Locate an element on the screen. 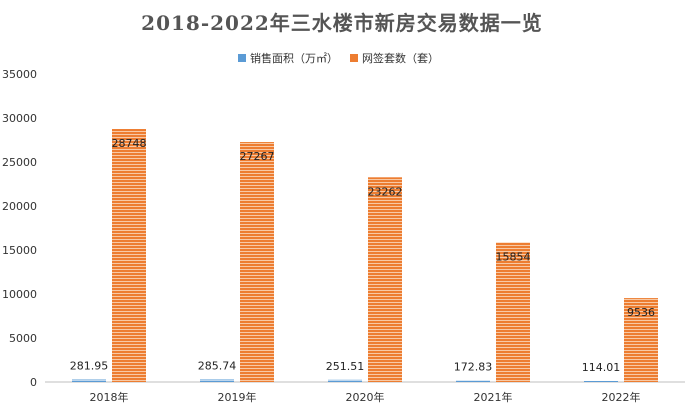 Image resolution: width=685 pixels, height=410 pixels. y-tick-label: 0 is located at coordinates (33, 382).